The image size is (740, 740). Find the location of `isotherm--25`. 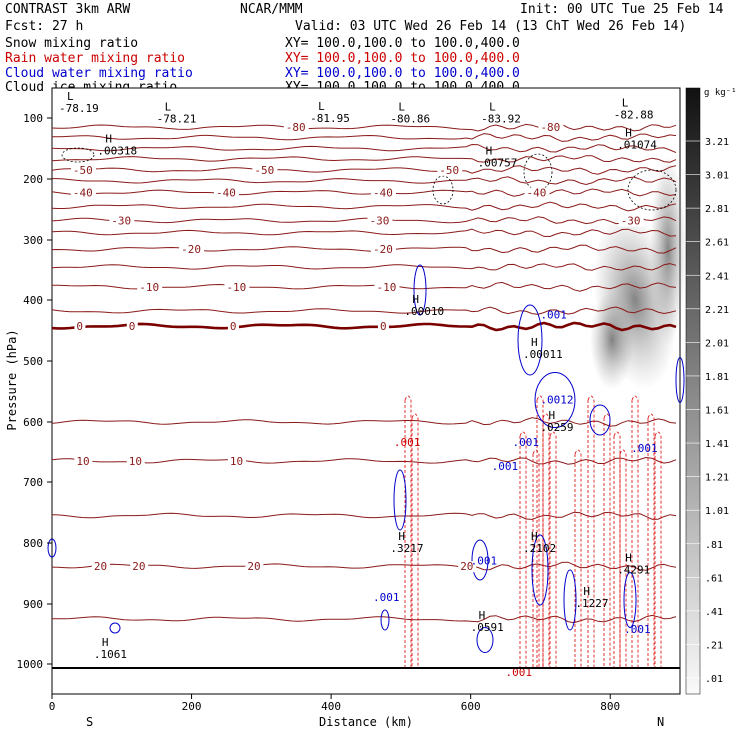

isotherm--25 is located at coordinates (364, 233).